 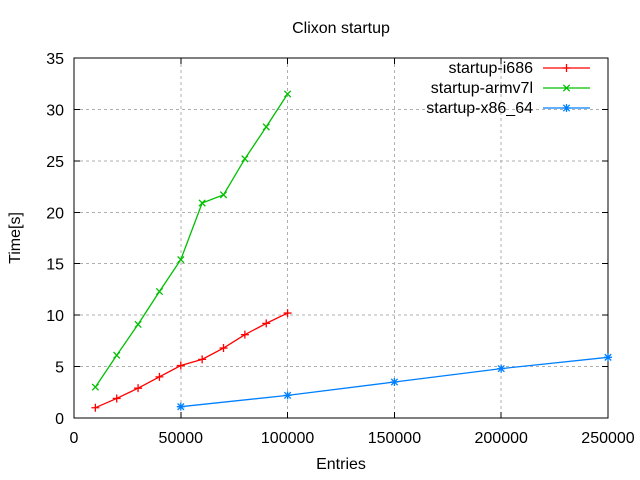 I want to click on y-tick-label: 15, so click(x=55, y=265).